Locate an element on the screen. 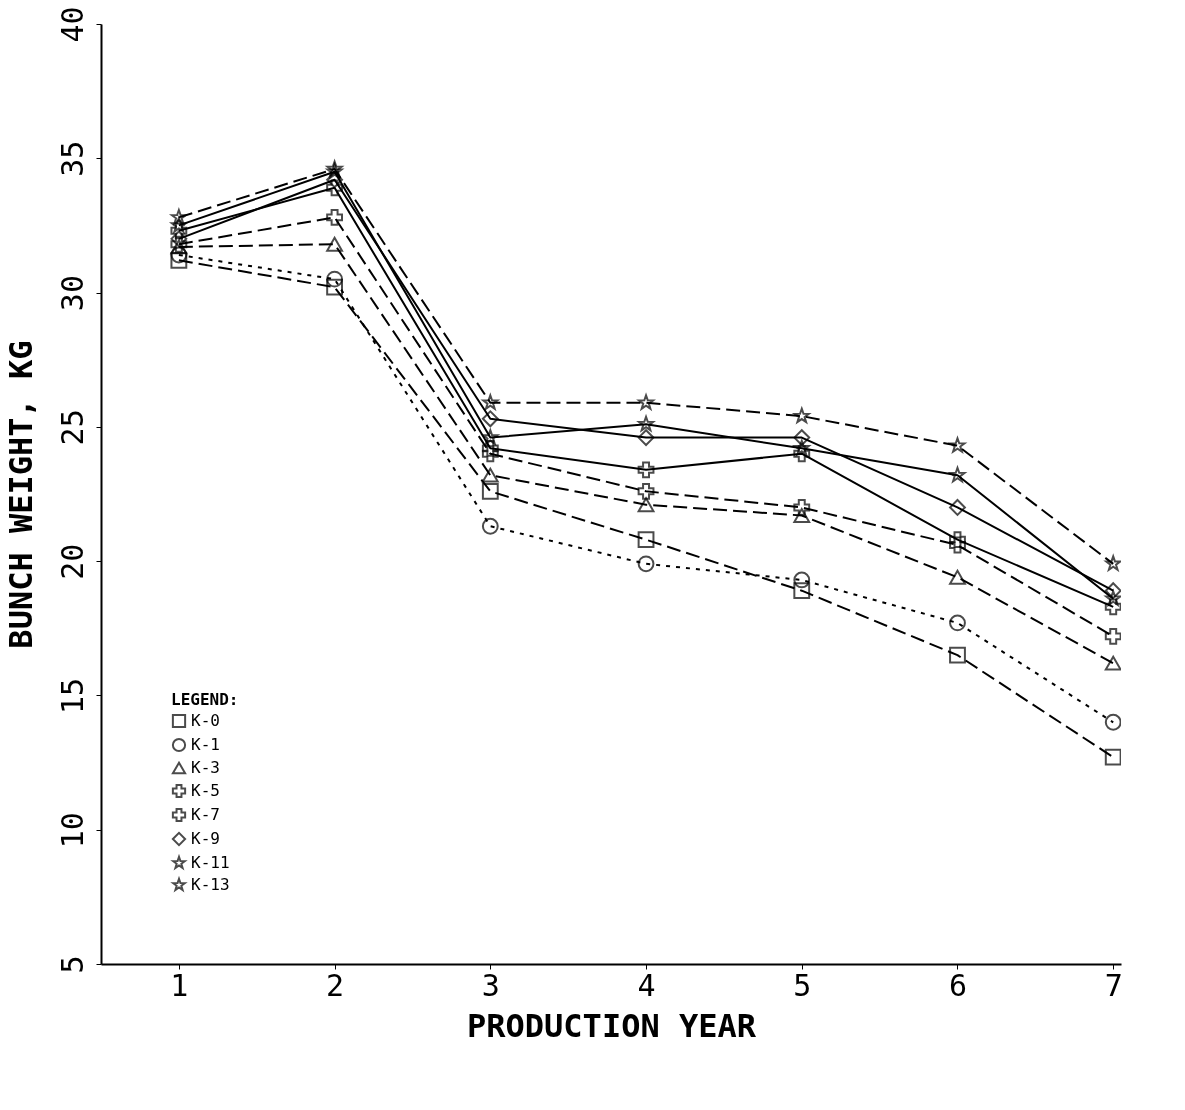 The height and width of the screenshot is (1110, 1185). x-tick-label: 2 is located at coordinates (335, 985).